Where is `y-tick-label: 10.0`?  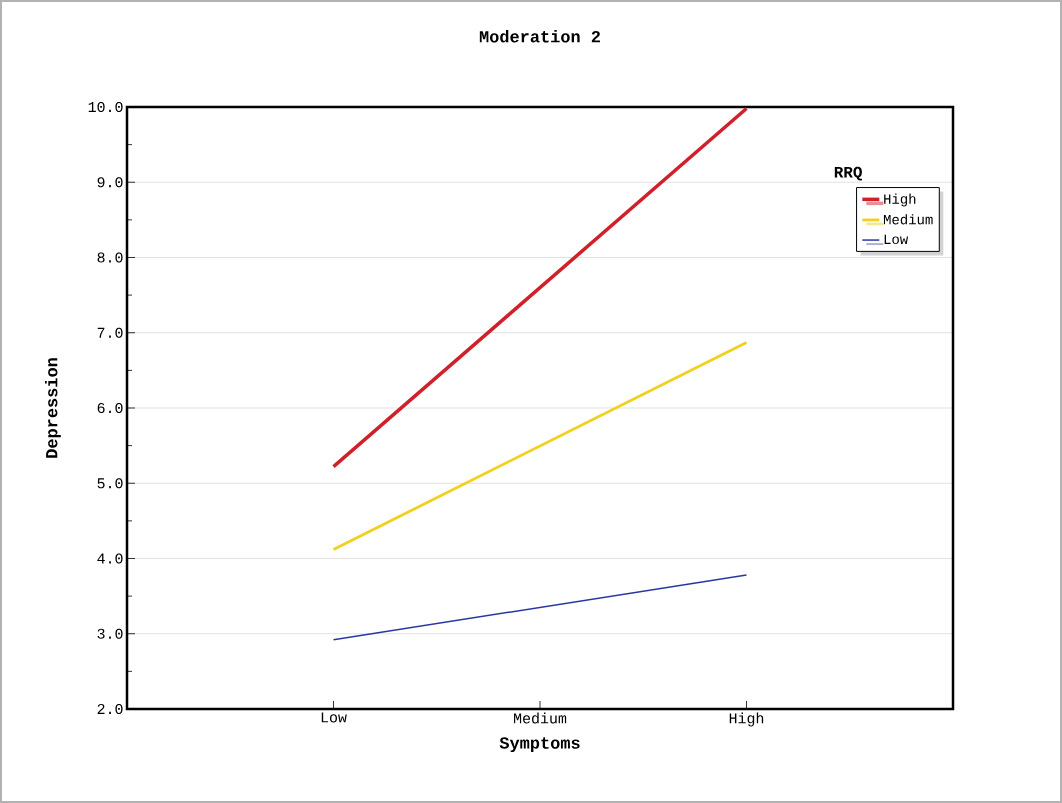
y-tick-label: 10.0 is located at coordinates (105, 107).